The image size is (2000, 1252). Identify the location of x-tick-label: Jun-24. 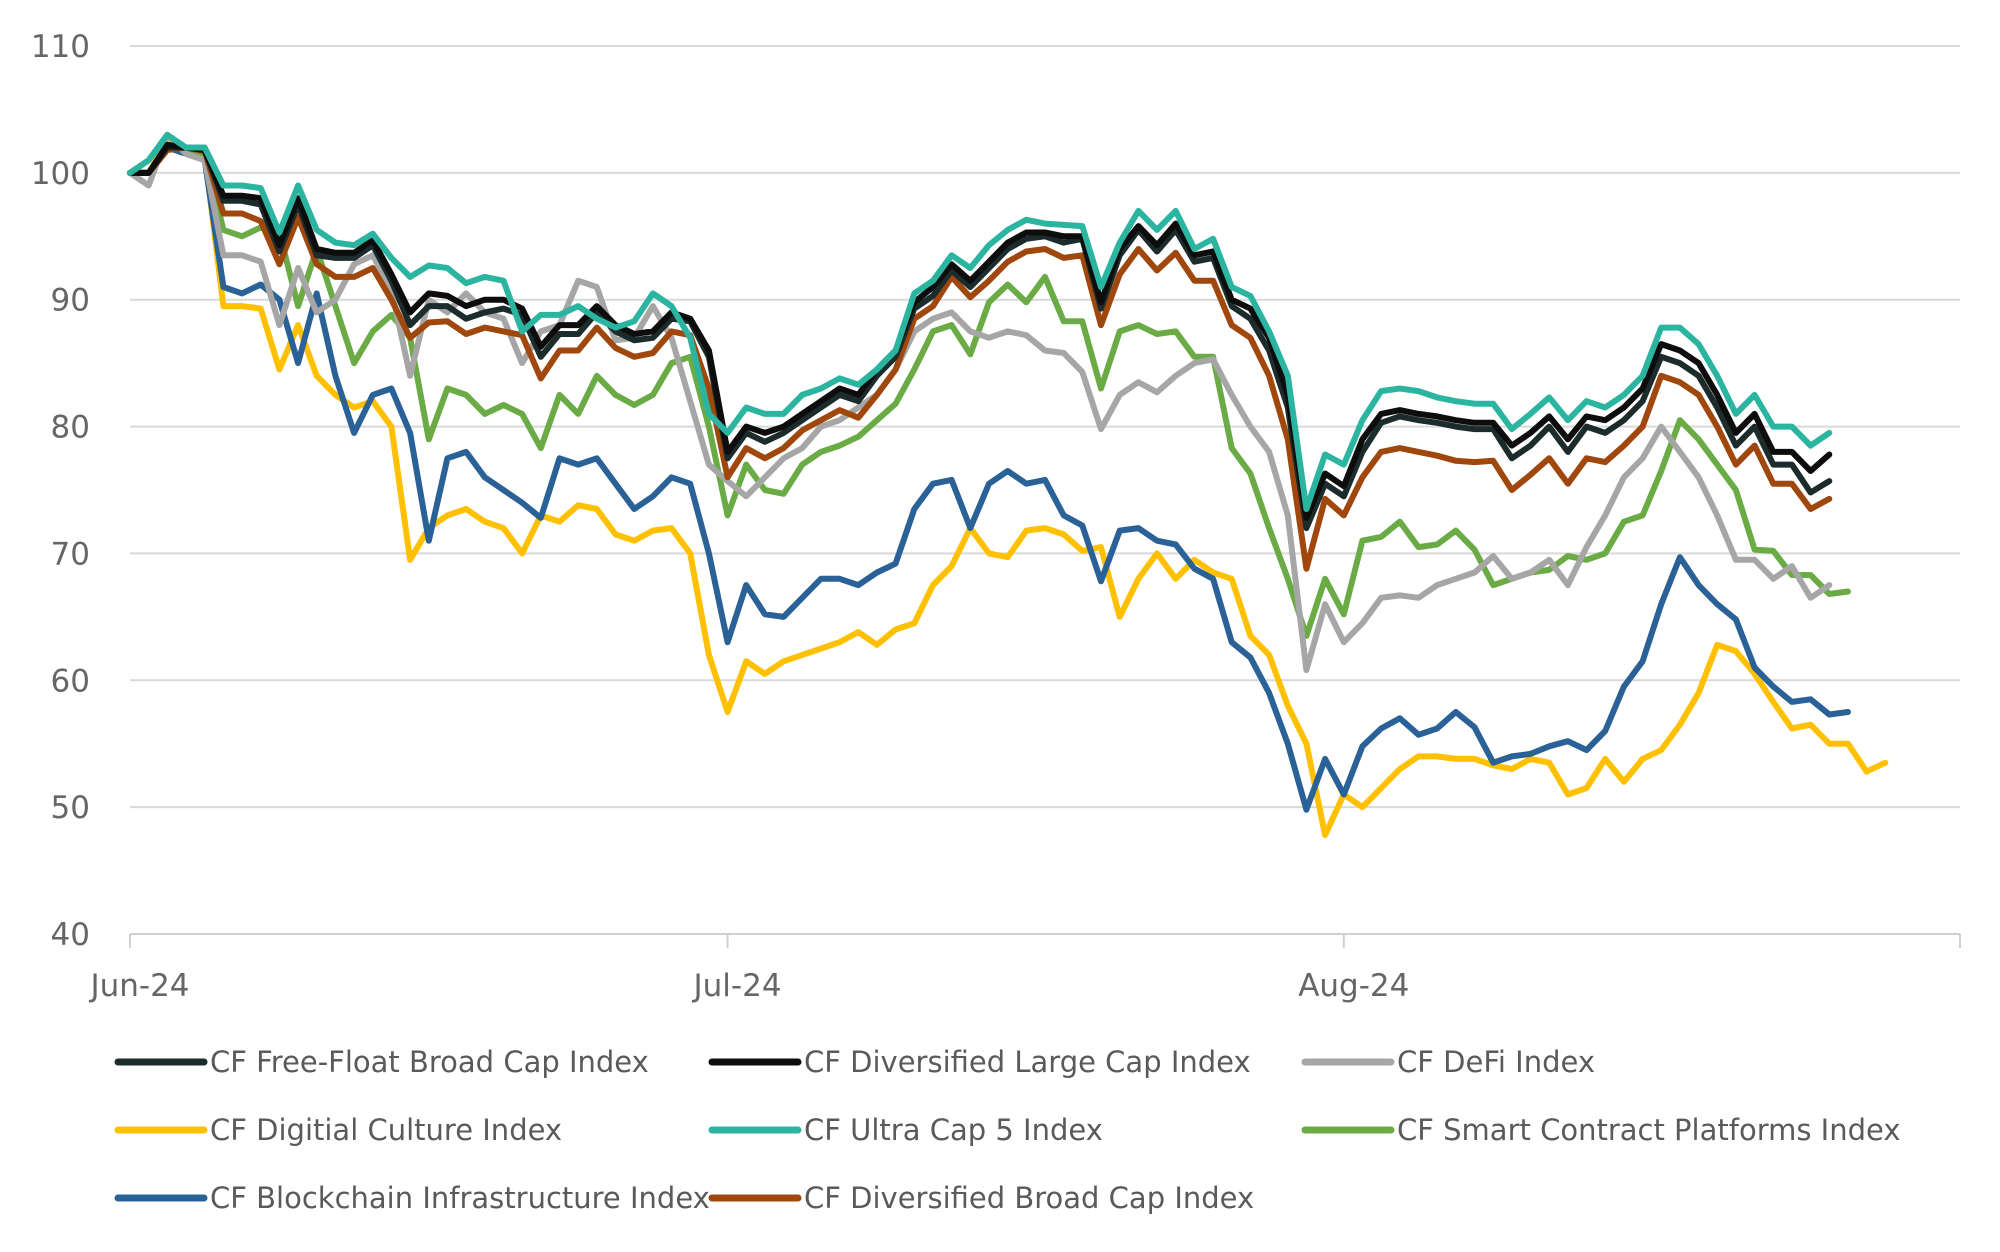
(138, 986).